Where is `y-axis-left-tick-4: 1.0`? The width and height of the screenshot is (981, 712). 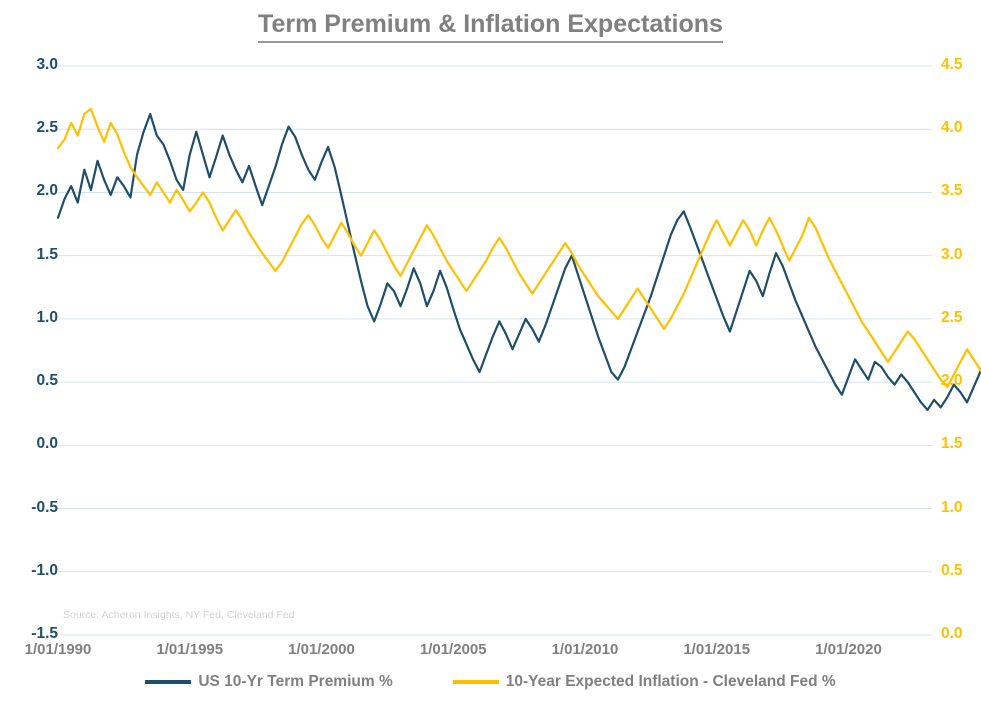 y-axis-left-tick-4: 1.0 is located at coordinates (47, 317).